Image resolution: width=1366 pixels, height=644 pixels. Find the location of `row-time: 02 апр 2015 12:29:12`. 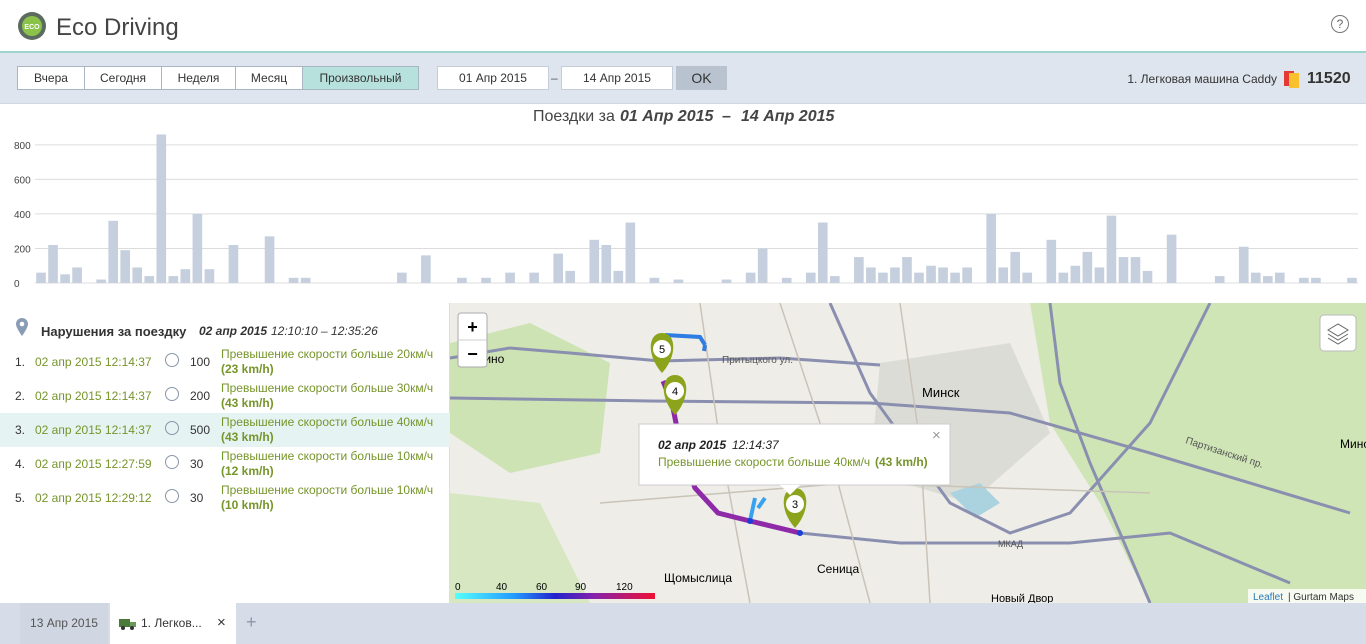

row-time: 02 апр 2015 12:29:12 is located at coordinates (93, 498).